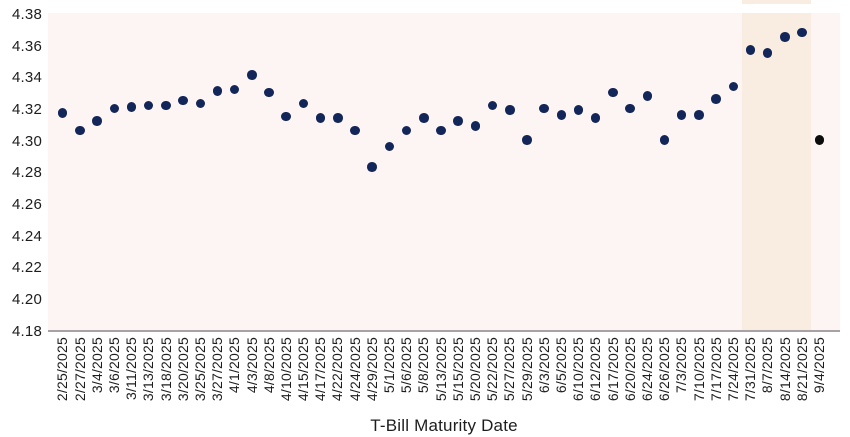 Image resolution: width=850 pixels, height=437 pixels. What do you see at coordinates (27, 14) in the screenshot?
I see `y-tick-label: 4.38` at bounding box center [27, 14].